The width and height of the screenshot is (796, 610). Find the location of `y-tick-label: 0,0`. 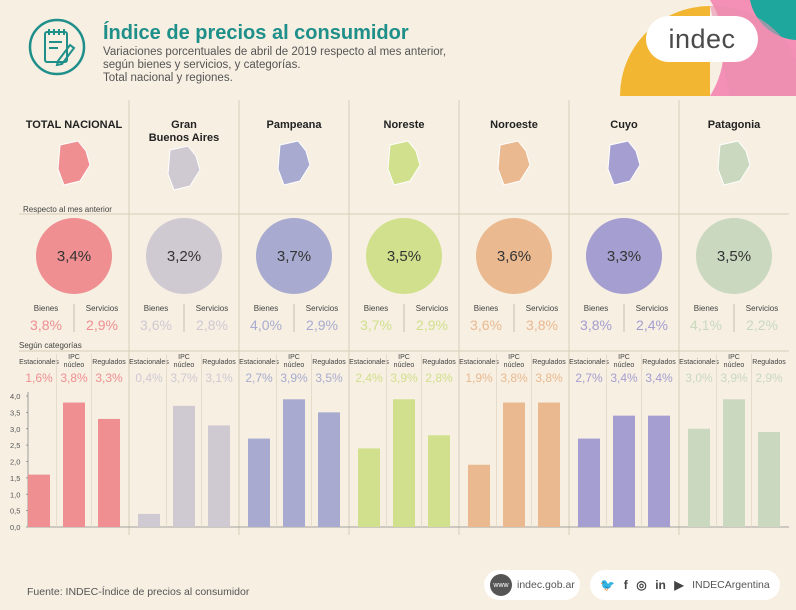

y-tick-label: 0,0 is located at coordinates (15, 527).